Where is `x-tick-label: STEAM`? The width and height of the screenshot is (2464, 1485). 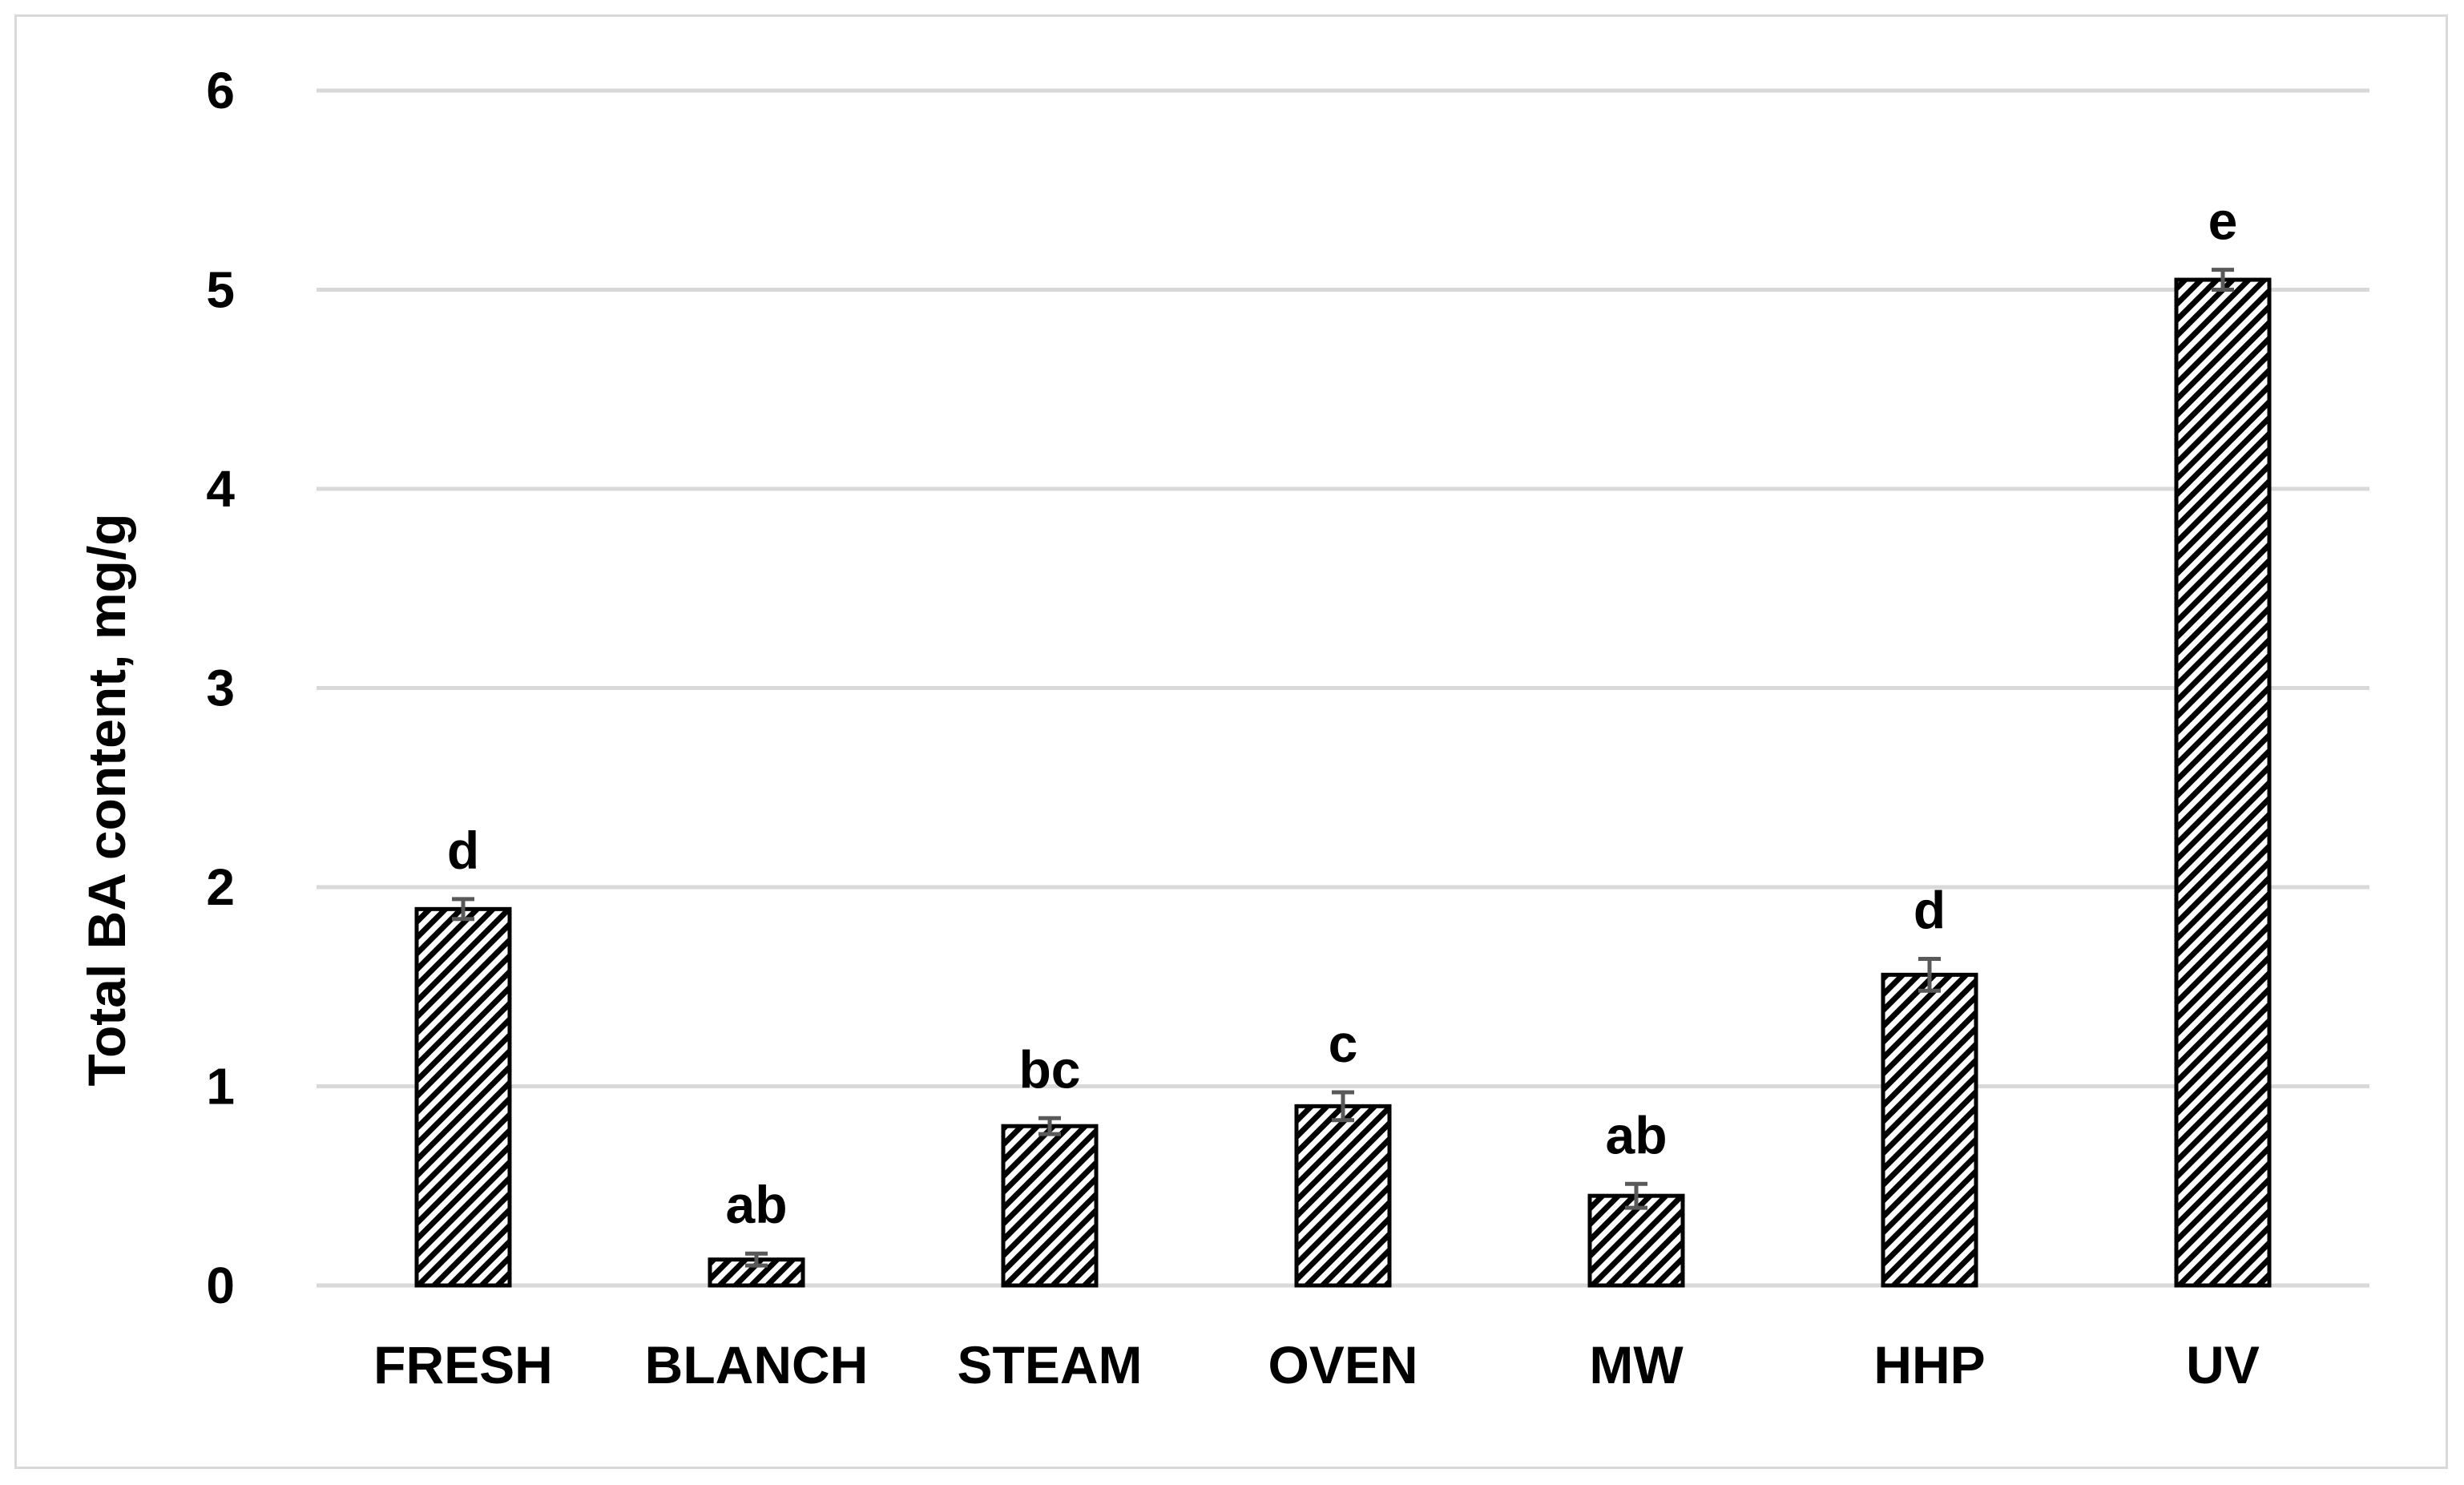 x-tick-label: STEAM is located at coordinates (1050, 1364).